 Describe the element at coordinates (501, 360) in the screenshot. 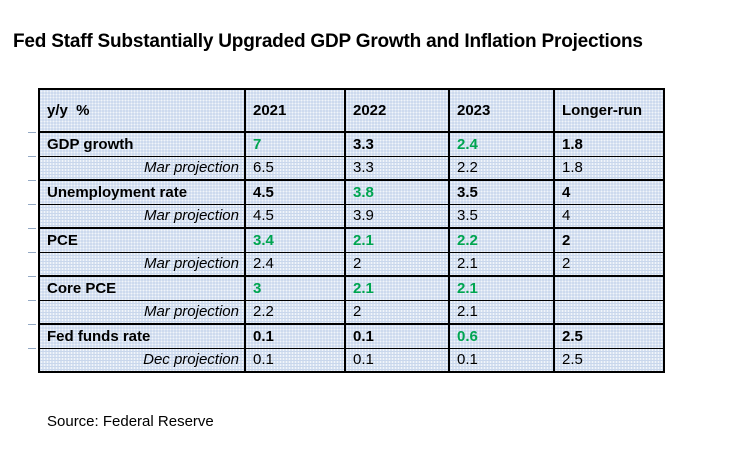

I see `cell-2023: 0.1` at that location.